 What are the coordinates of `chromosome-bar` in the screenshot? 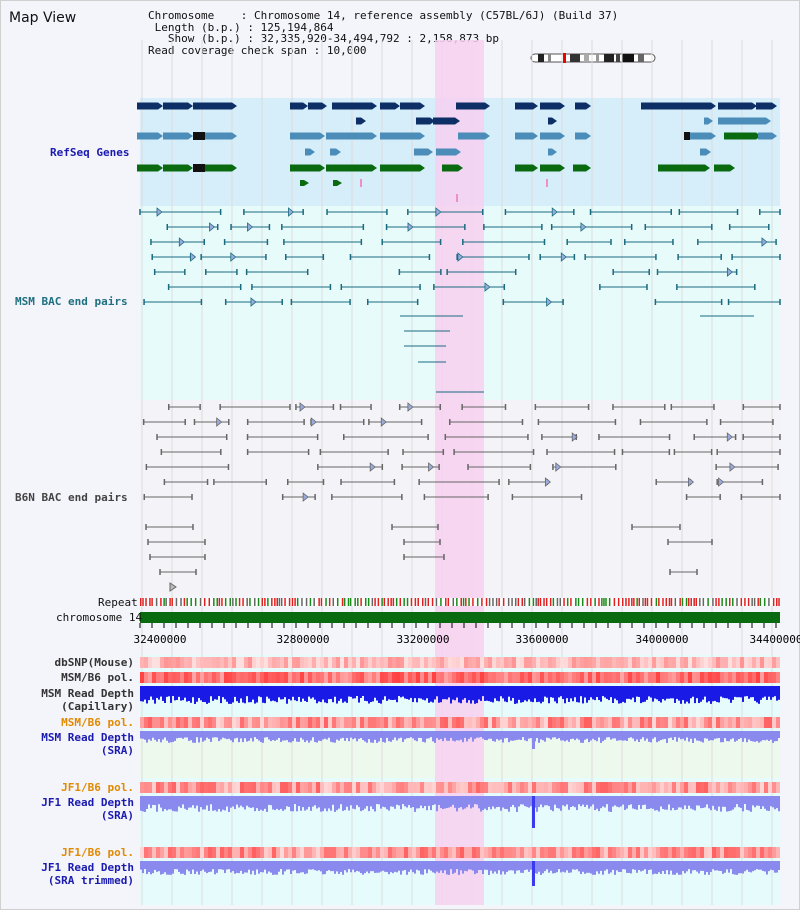 It's located at (459, 620).